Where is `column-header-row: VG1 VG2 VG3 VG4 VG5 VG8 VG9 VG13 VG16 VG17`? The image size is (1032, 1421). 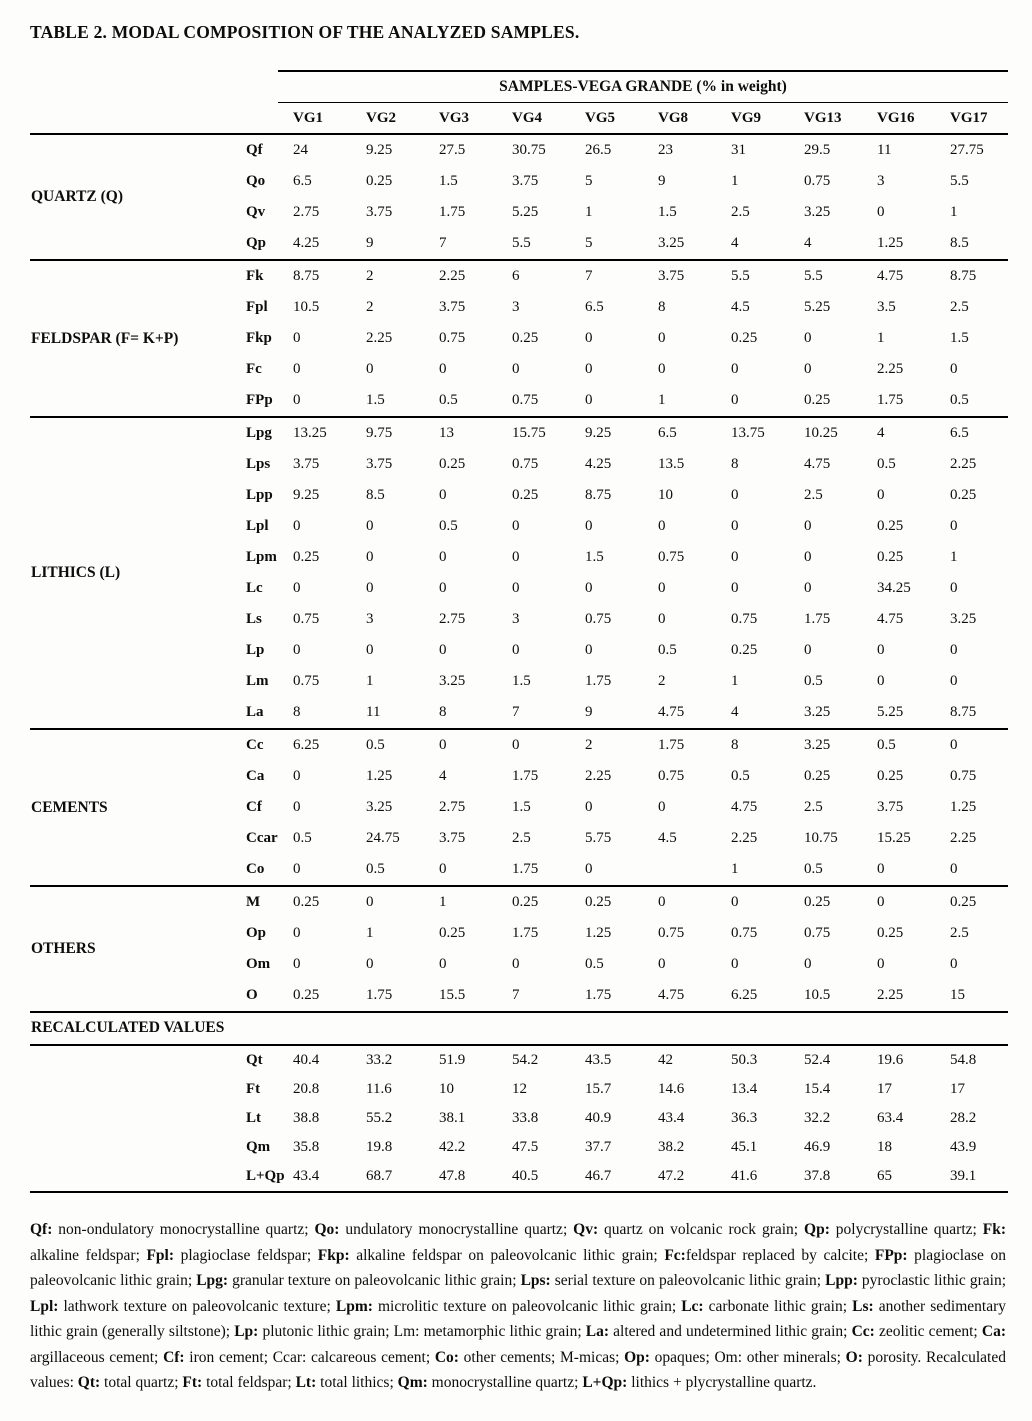
column-header-row: VG1 VG2 VG3 VG4 VG5 VG8 VG9 VG13 VG16 VG17 is located at coordinates (643, 118).